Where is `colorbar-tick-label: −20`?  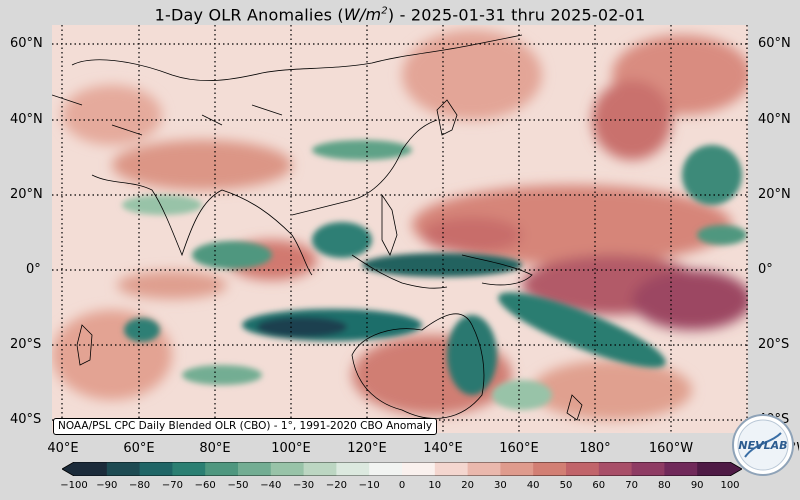
colorbar-tick-label: −20 is located at coordinates (336, 485).